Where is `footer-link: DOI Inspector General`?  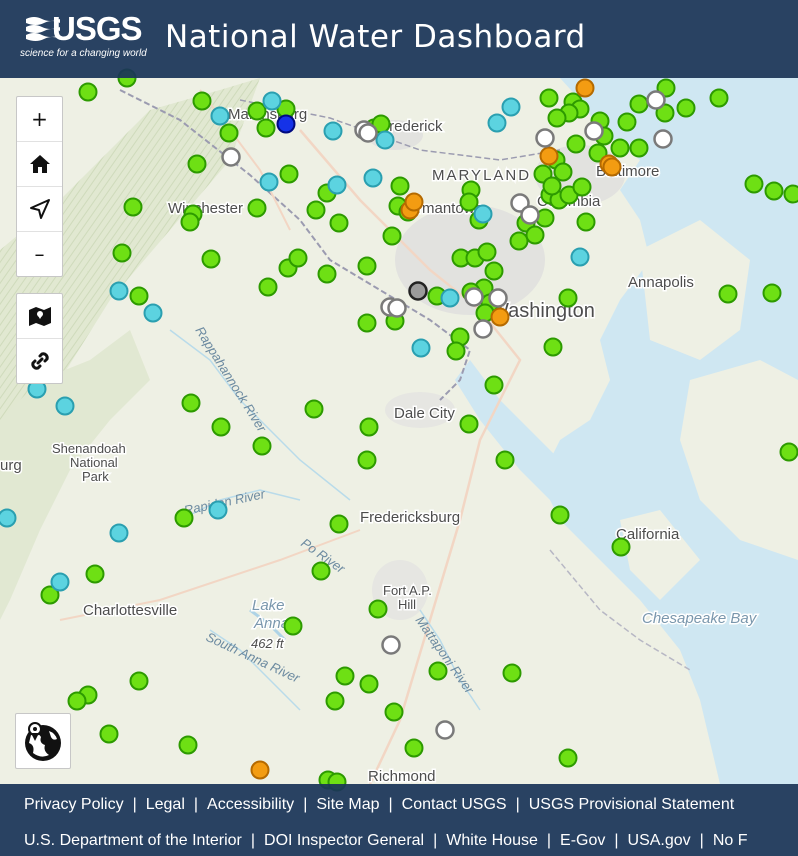
footer-link: DOI Inspector General is located at coordinates (344, 840).